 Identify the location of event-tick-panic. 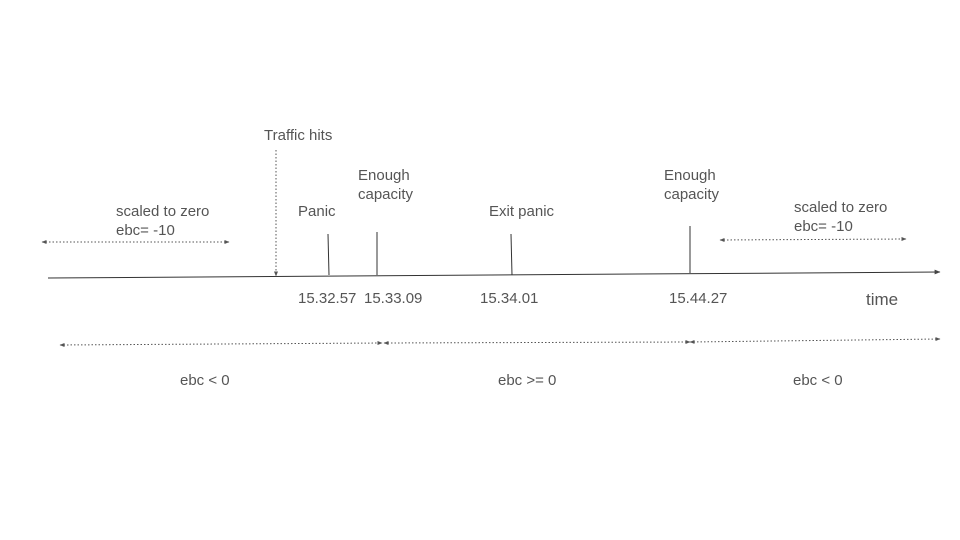
(328, 254).